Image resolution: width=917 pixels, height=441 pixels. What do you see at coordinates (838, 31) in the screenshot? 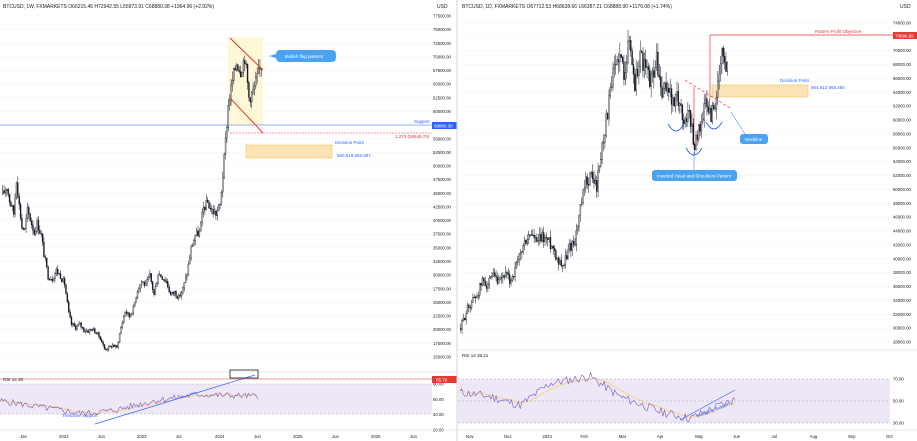
I see `target-label: Pattern Profit Objective` at bounding box center [838, 31].